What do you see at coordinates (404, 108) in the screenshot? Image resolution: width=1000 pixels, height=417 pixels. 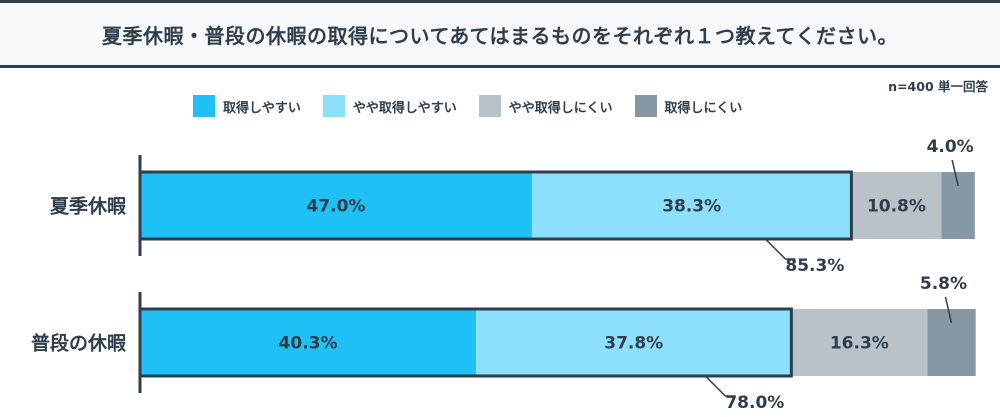 I see `legend-label: やや取得しやすい` at bounding box center [404, 108].